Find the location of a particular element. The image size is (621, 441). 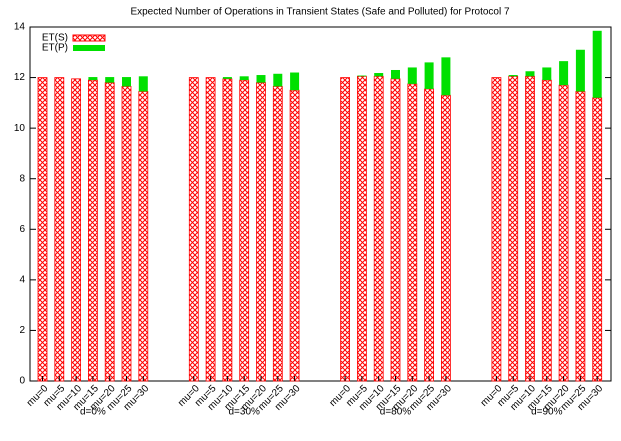

group-label: d=0% is located at coordinates (93, 412).